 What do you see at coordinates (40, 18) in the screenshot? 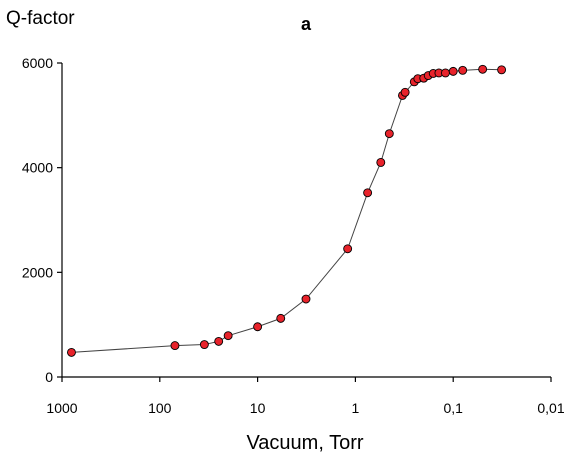
I see `y-axis-label: Q-factor` at bounding box center [40, 18].